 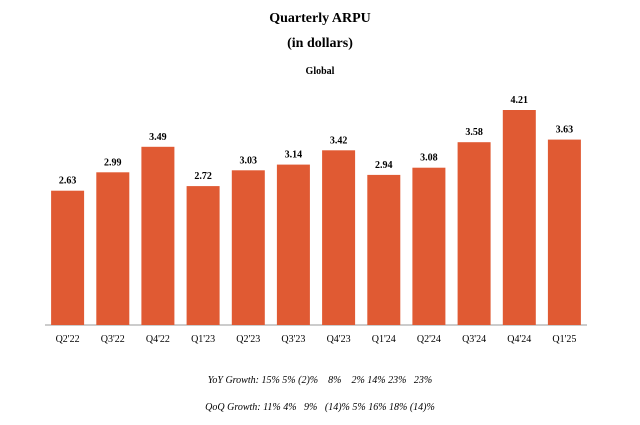 What do you see at coordinates (474, 132) in the screenshot?
I see `value-label-9: 3.58` at bounding box center [474, 132].